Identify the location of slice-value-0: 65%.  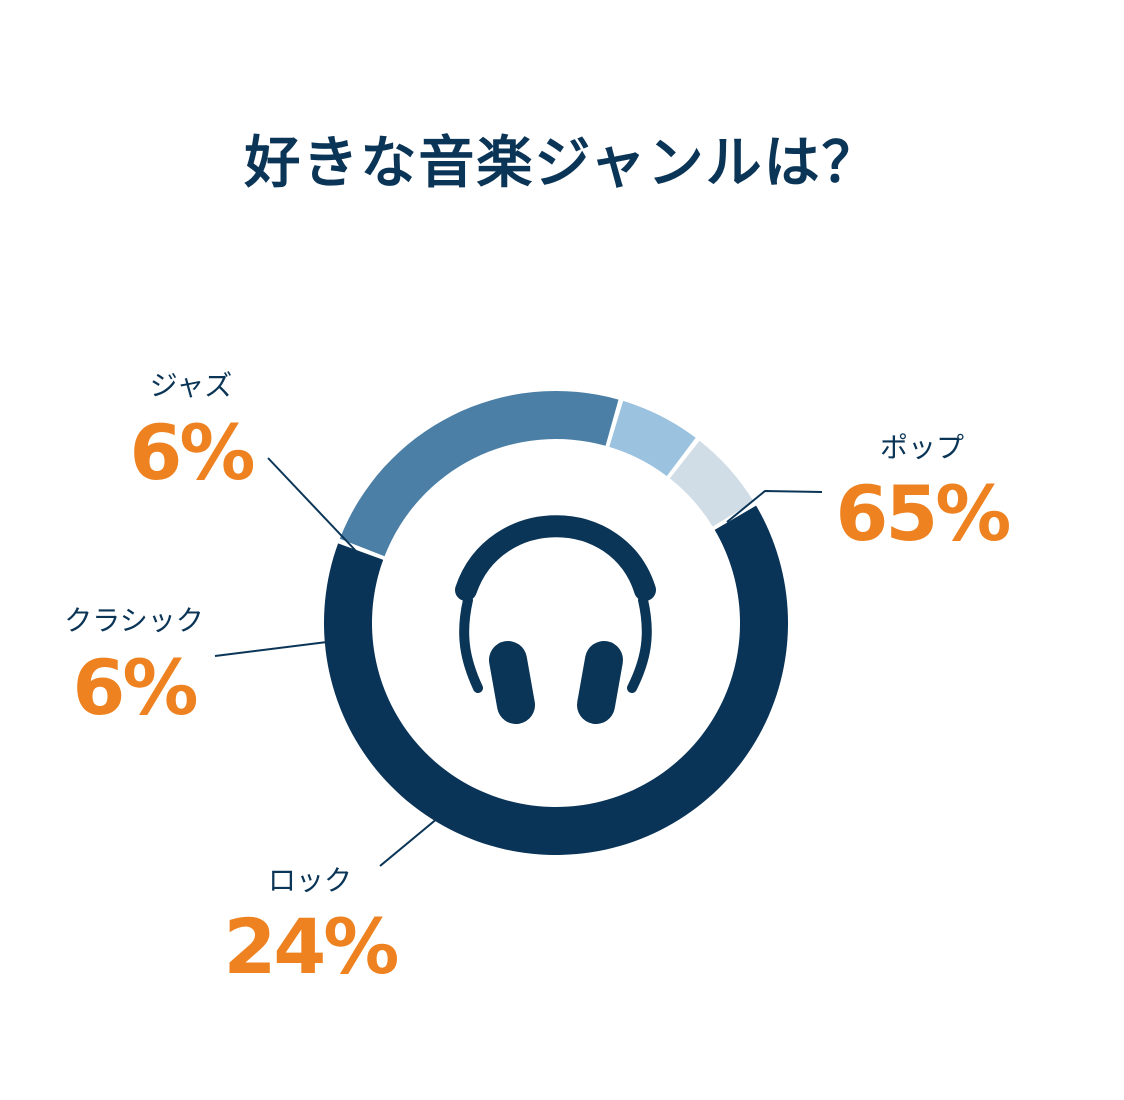
(923, 513).